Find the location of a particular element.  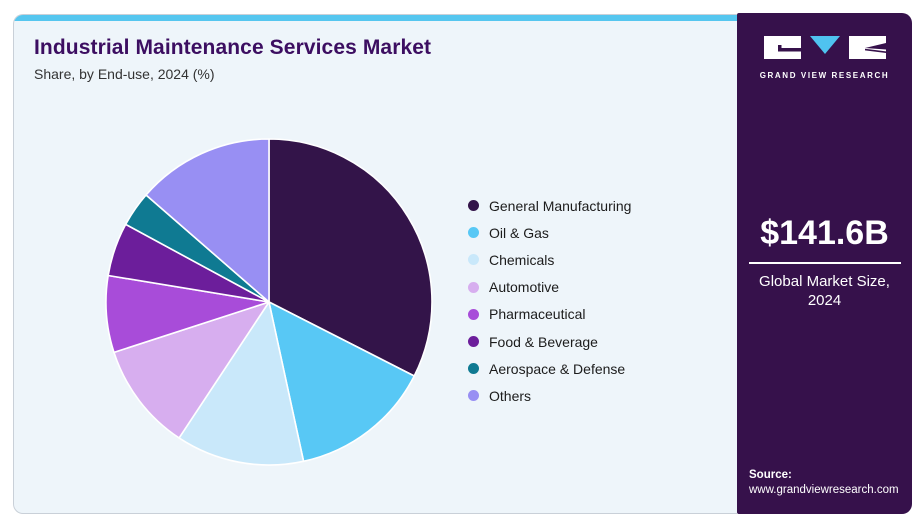

legend-item-others: Others is located at coordinates (549, 395).